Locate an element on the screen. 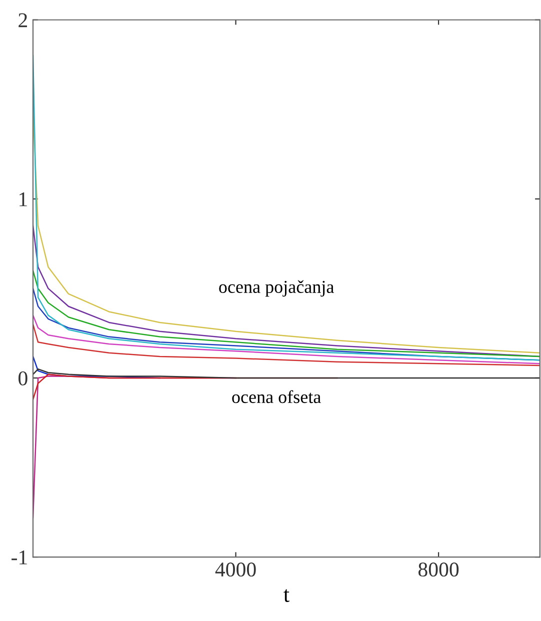 This screenshot has width=541, height=621. x-axis-title: t is located at coordinates (287, 595).